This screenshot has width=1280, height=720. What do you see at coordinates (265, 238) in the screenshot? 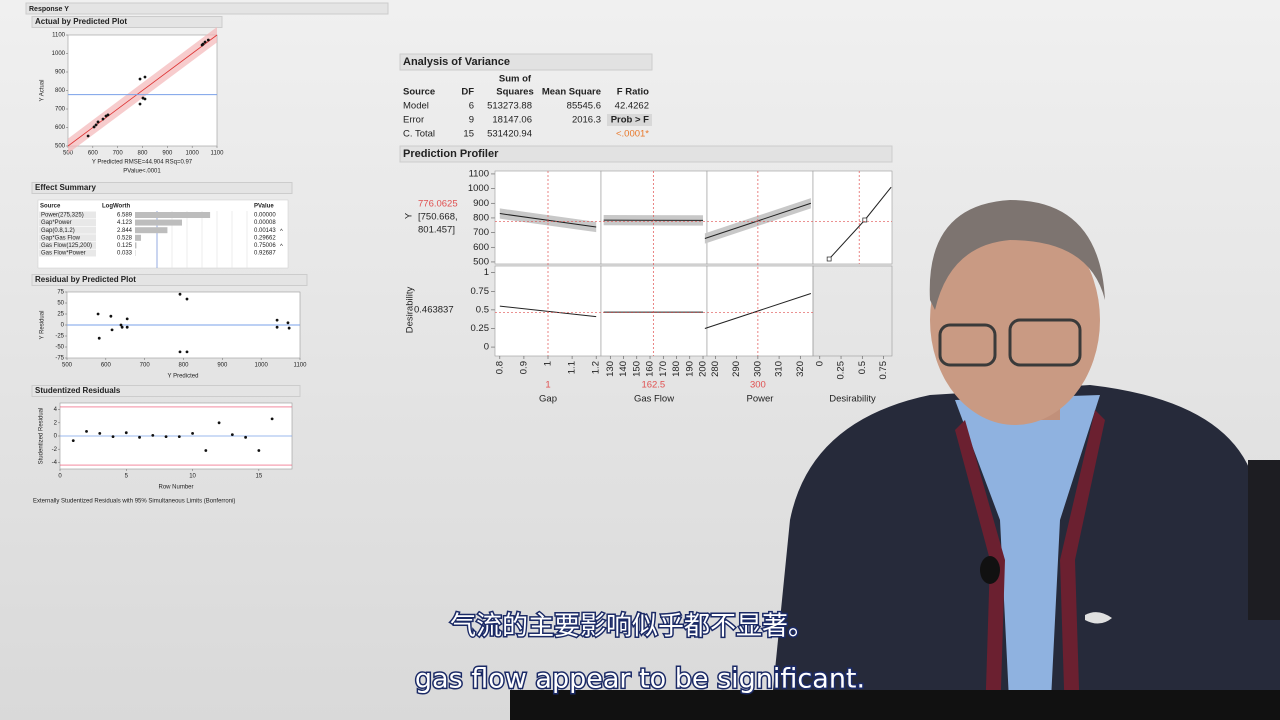
I see `pvalue: 0.29662` at bounding box center [265, 238].